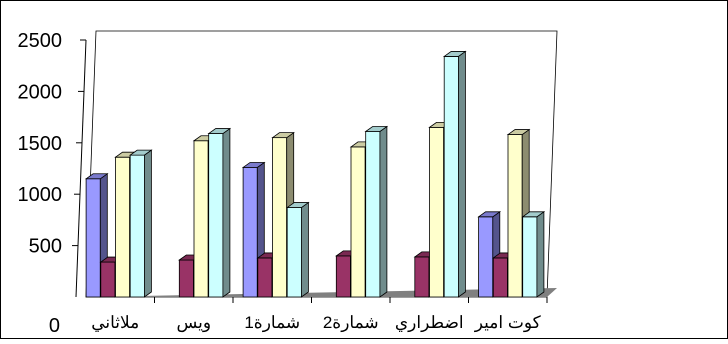  Describe the element at coordinates (508, 323) in the screenshot. I see `x-category-label: كوت امير` at that location.